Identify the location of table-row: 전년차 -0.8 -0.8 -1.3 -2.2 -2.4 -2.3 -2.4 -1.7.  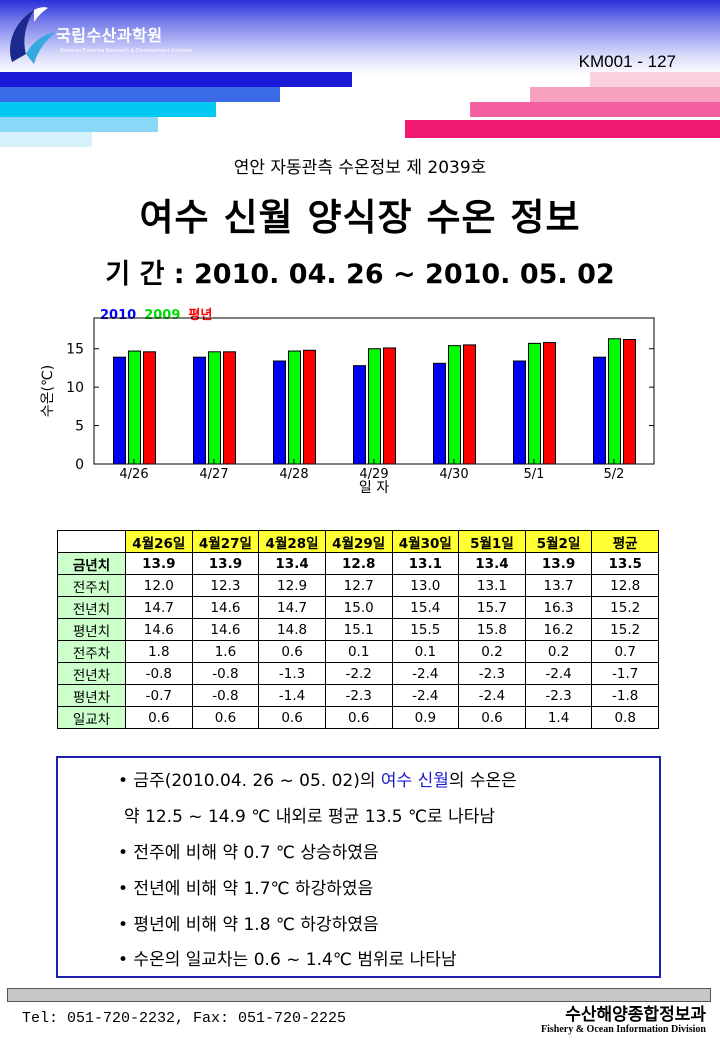
(358, 673).